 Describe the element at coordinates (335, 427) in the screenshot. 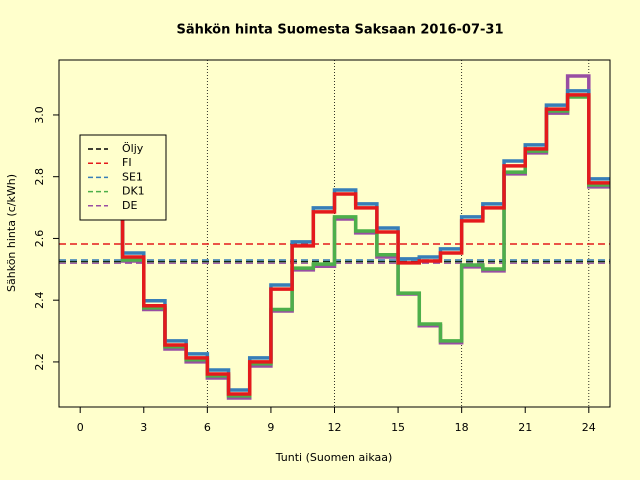

I see `x-tick-label: 12` at that location.